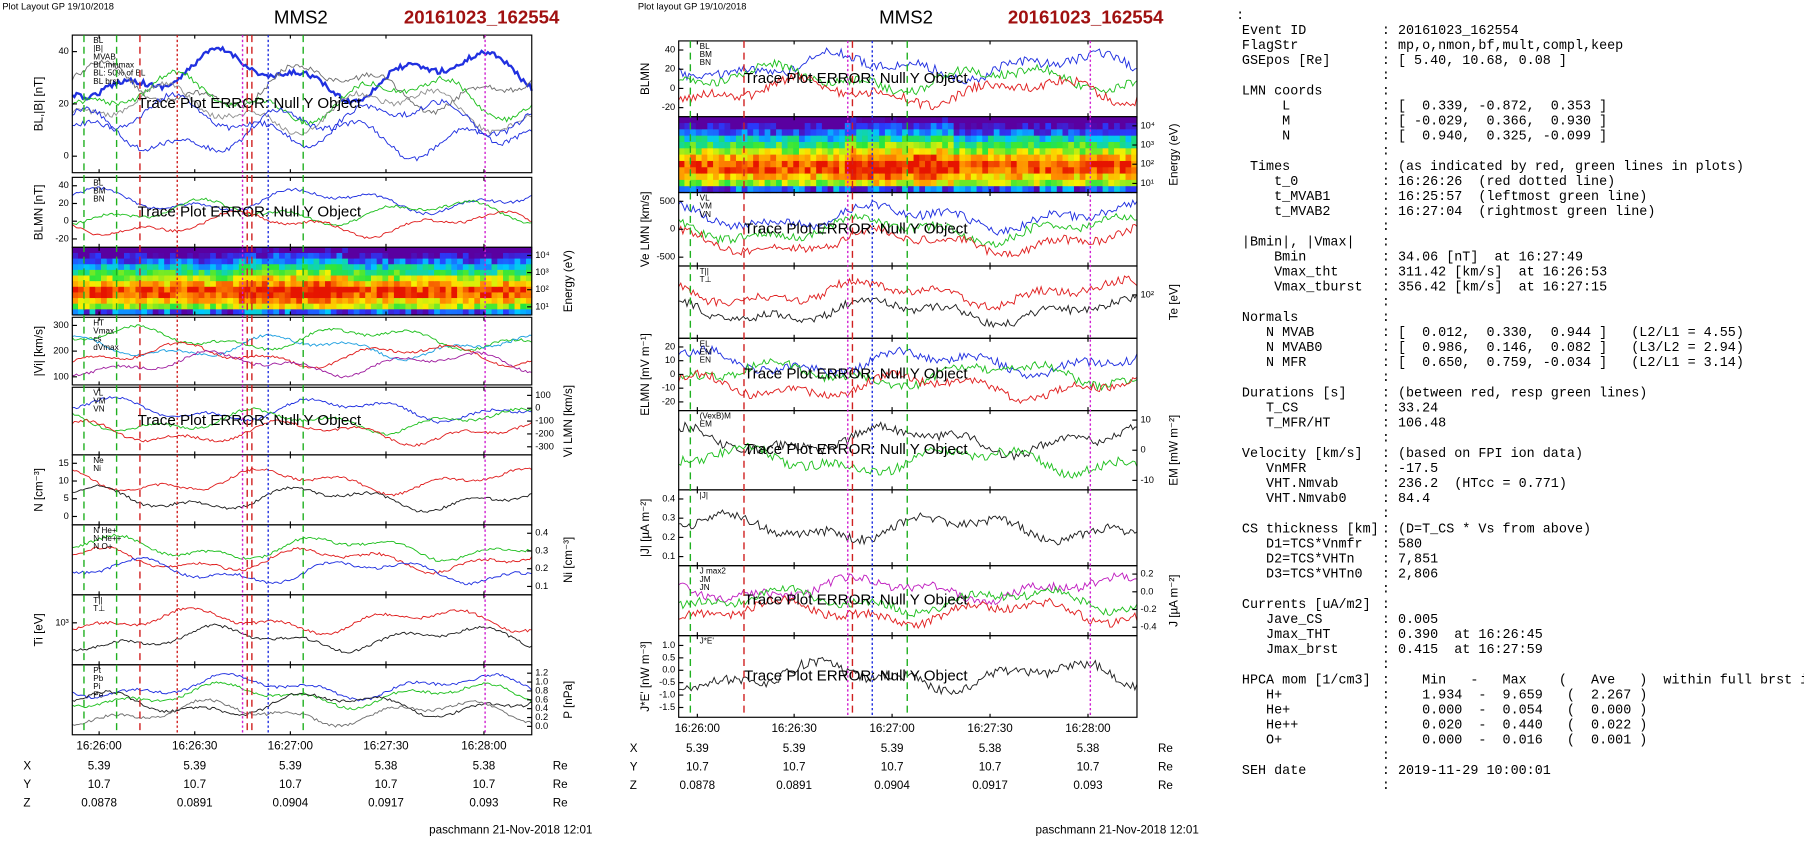 The width and height of the screenshot is (1804, 841). What do you see at coordinates (1274, 771) in the screenshot?
I see `summary-key: SEH date` at bounding box center [1274, 771].